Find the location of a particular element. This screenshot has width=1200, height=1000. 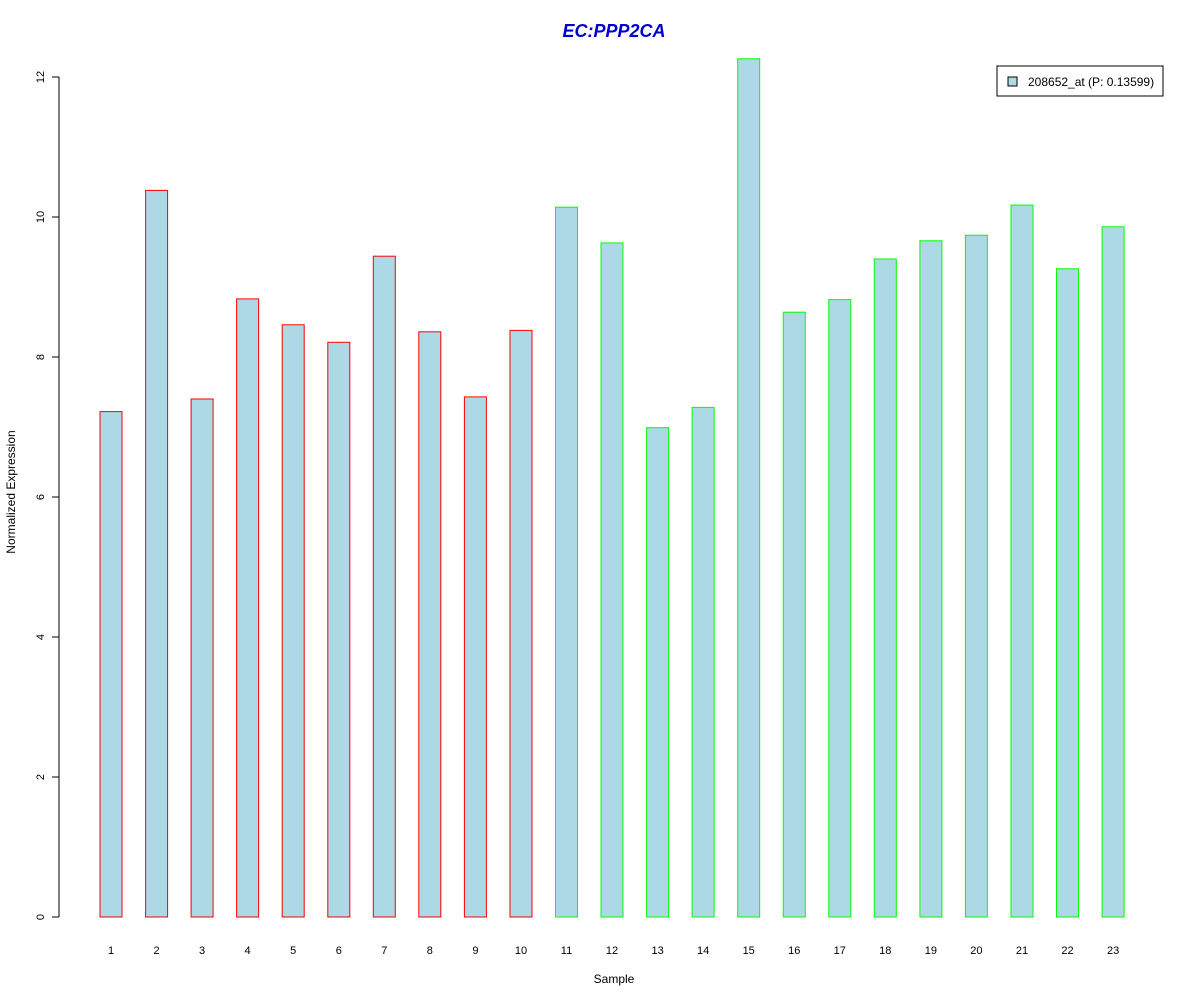

x-tick-label: 4 is located at coordinates (248, 951).